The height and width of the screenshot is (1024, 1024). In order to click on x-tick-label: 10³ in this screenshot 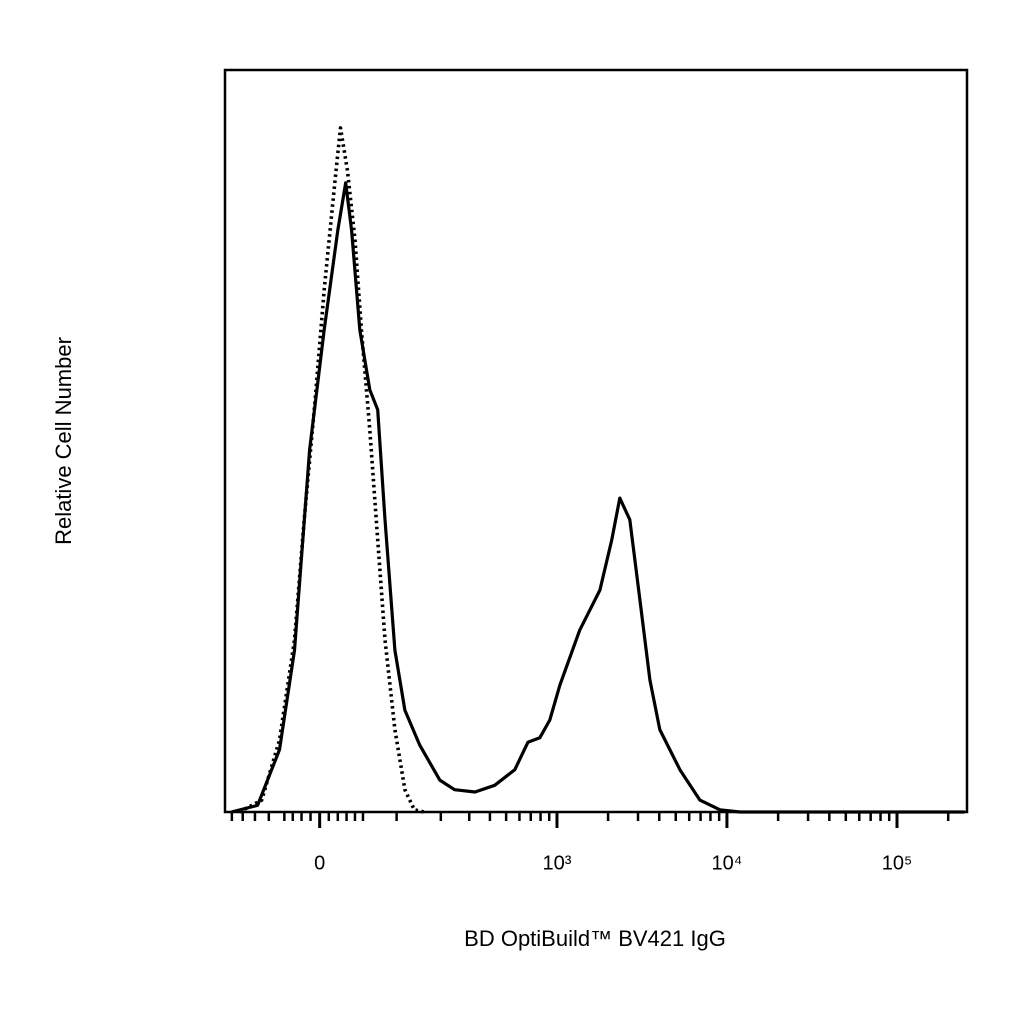, I will do `click(557, 863)`.